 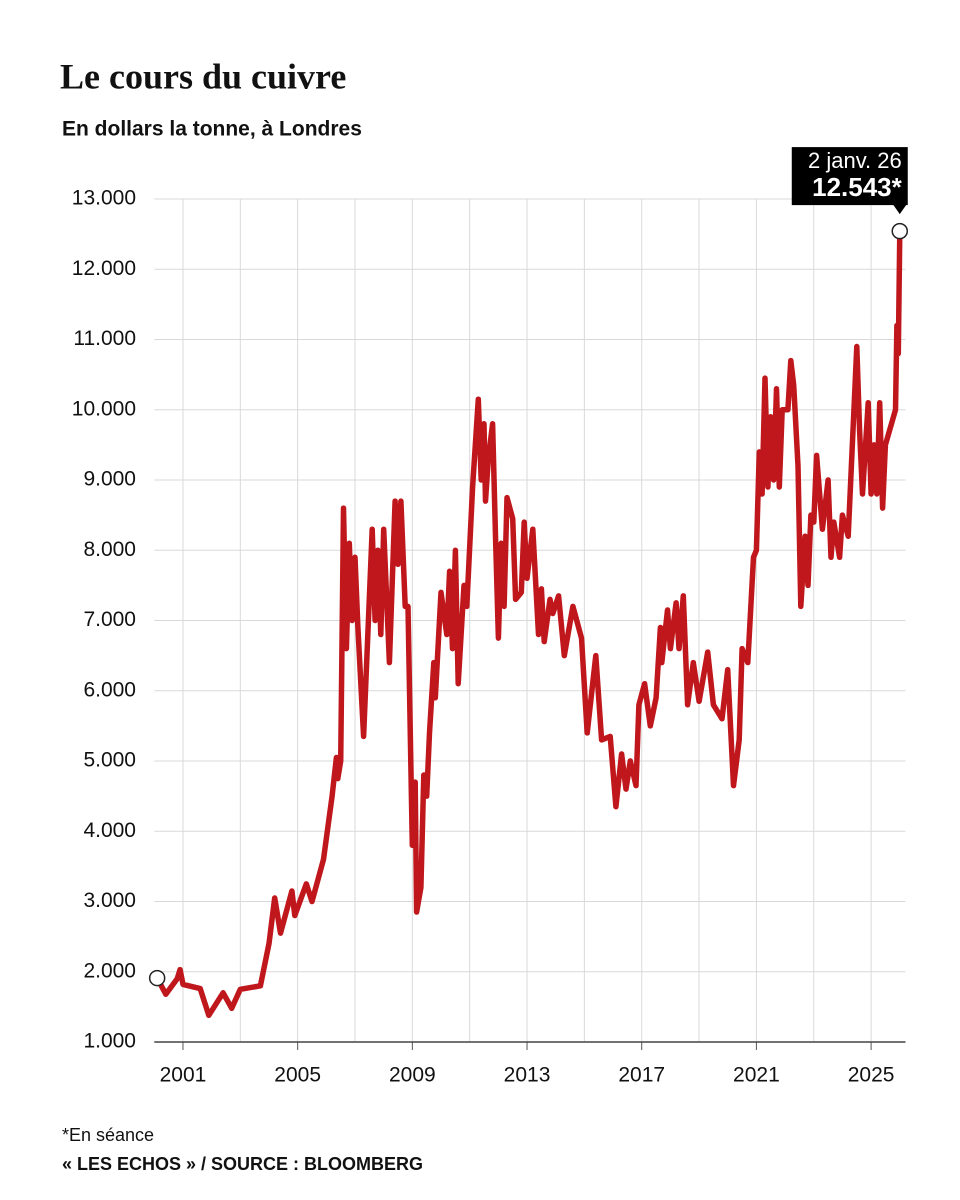 What do you see at coordinates (109, 479) in the screenshot?
I see `y-tick-label: 9.000` at bounding box center [109, 479].